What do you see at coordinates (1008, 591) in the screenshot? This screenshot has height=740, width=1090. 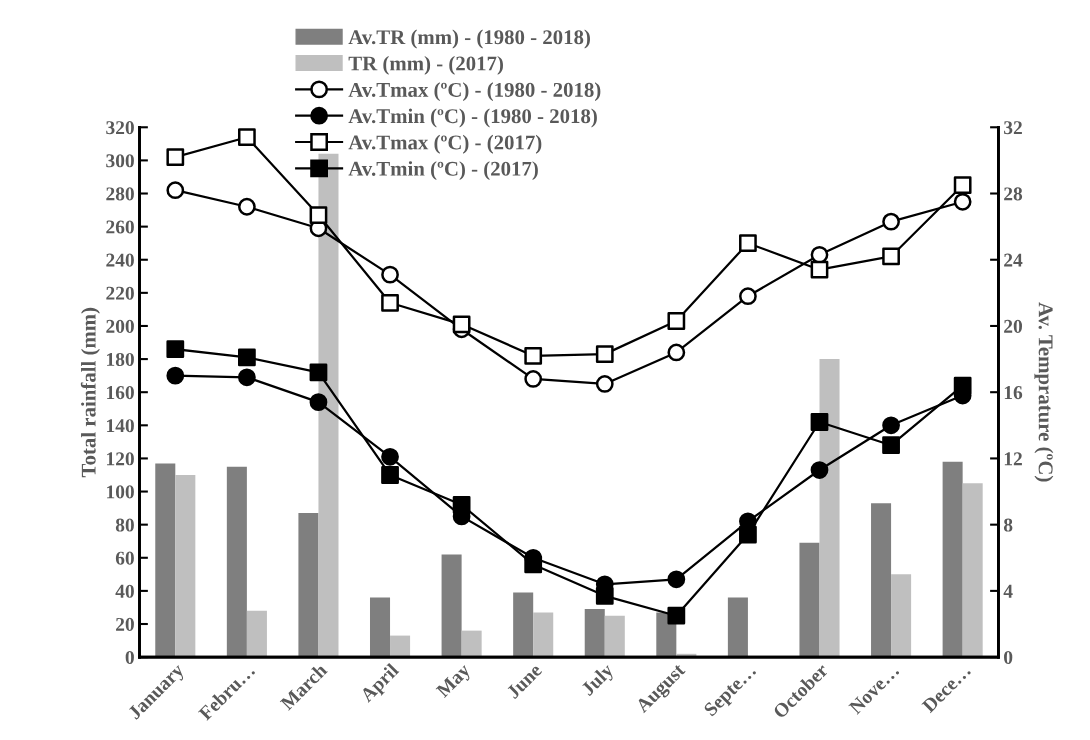 I see `y2-tick-label: 4` at bounding box center [1008, 591].